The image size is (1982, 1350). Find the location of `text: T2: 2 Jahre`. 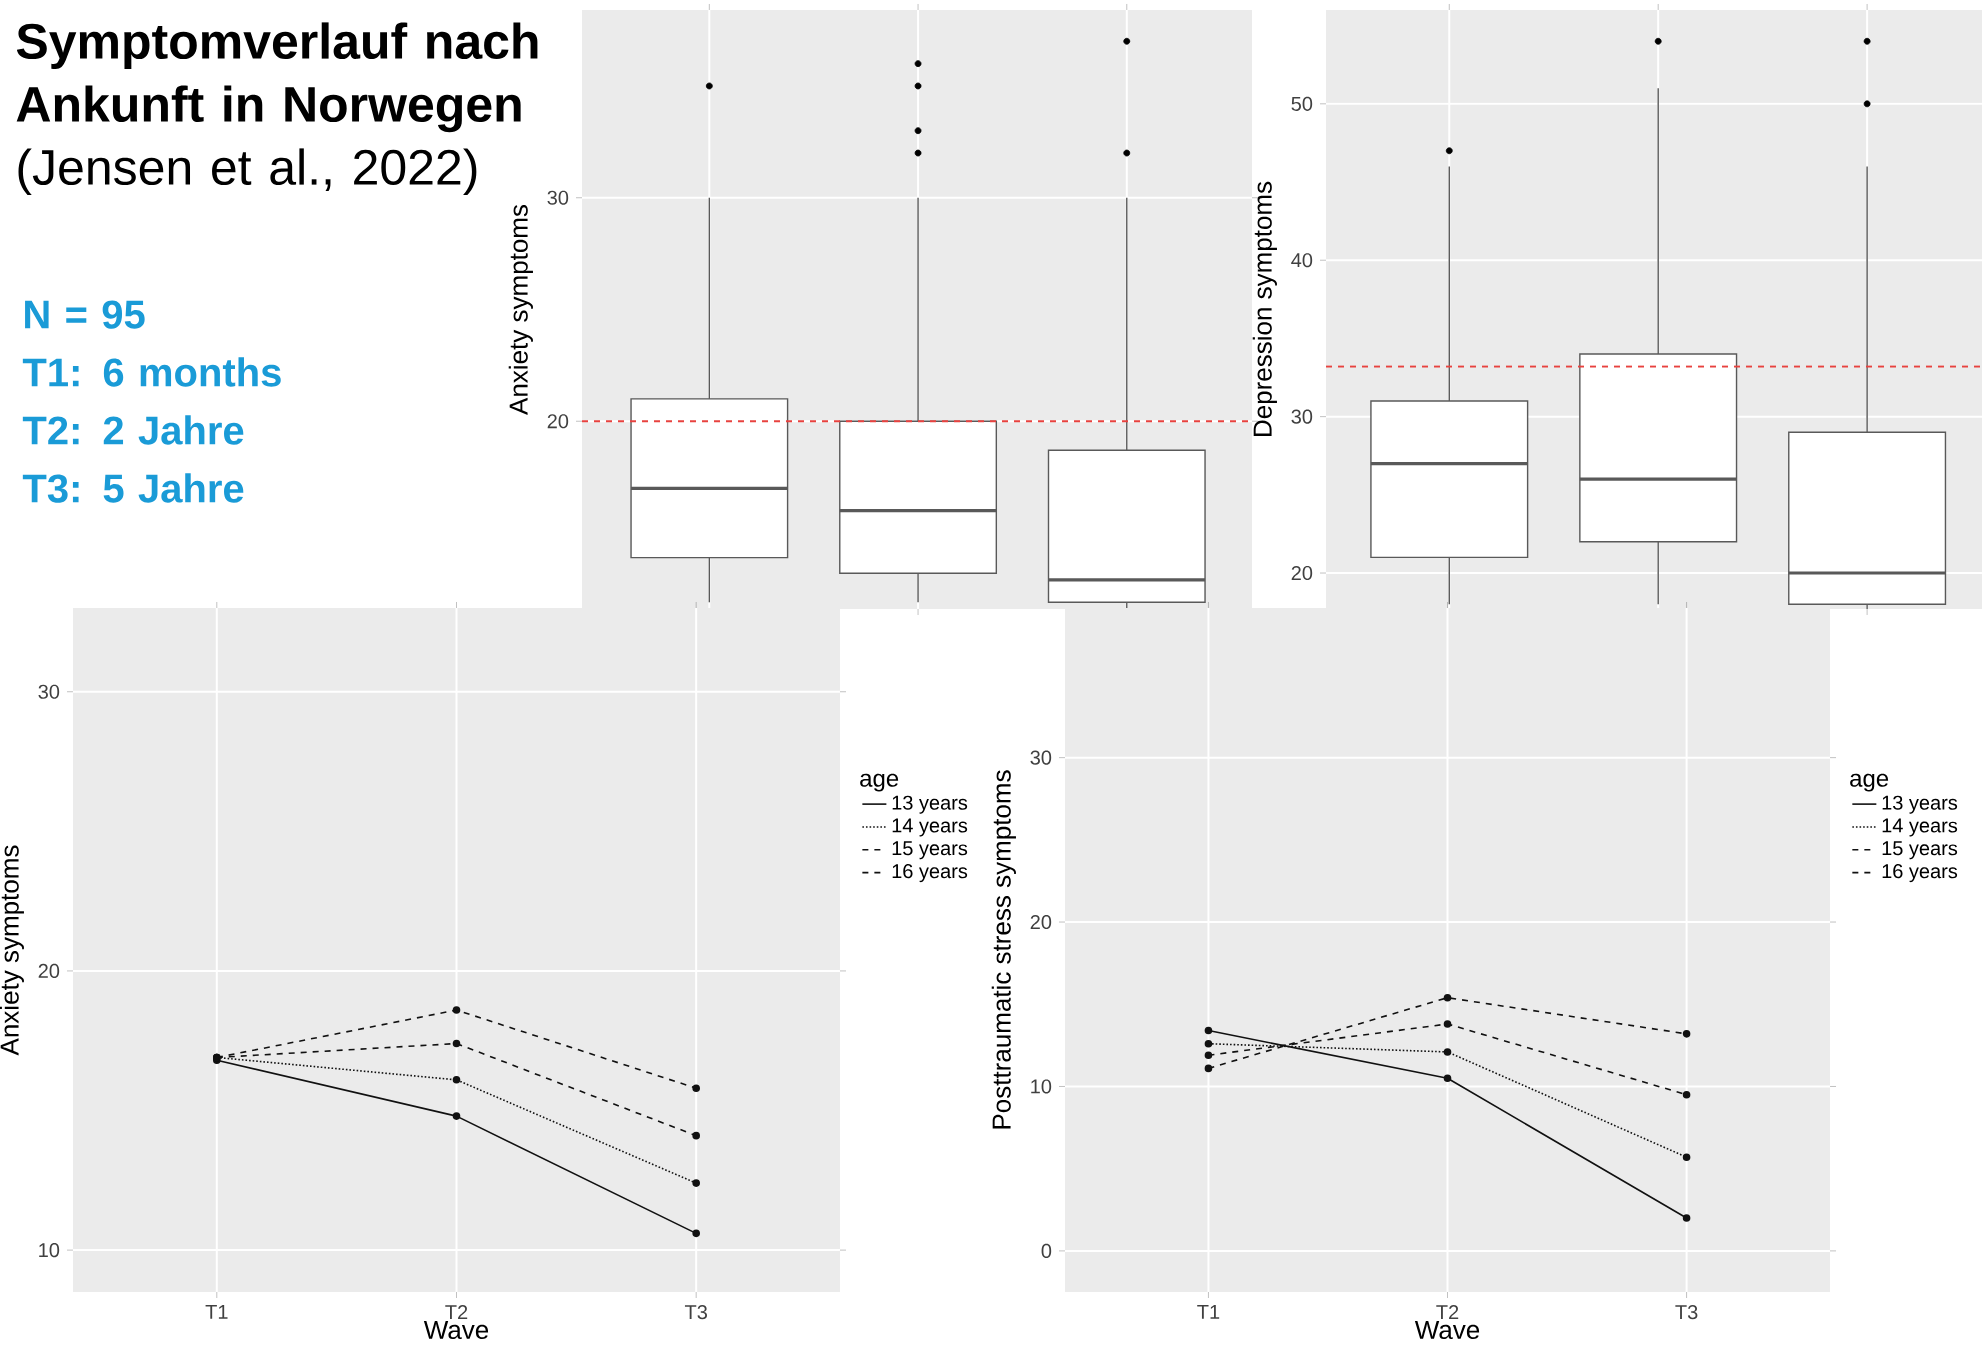

text: T2: 2 Jahre is located at coordinates (133, 430).